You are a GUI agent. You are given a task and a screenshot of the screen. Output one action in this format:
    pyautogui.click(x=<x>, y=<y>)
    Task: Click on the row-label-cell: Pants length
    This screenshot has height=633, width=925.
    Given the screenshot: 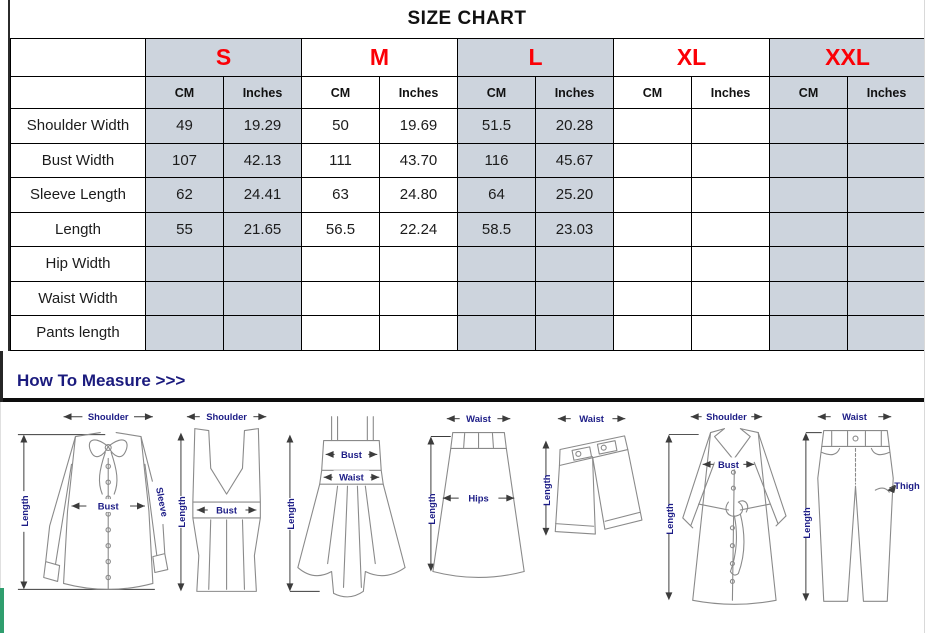 What is the action you would take?
    pyautogui.click(x=78, y=333)
    